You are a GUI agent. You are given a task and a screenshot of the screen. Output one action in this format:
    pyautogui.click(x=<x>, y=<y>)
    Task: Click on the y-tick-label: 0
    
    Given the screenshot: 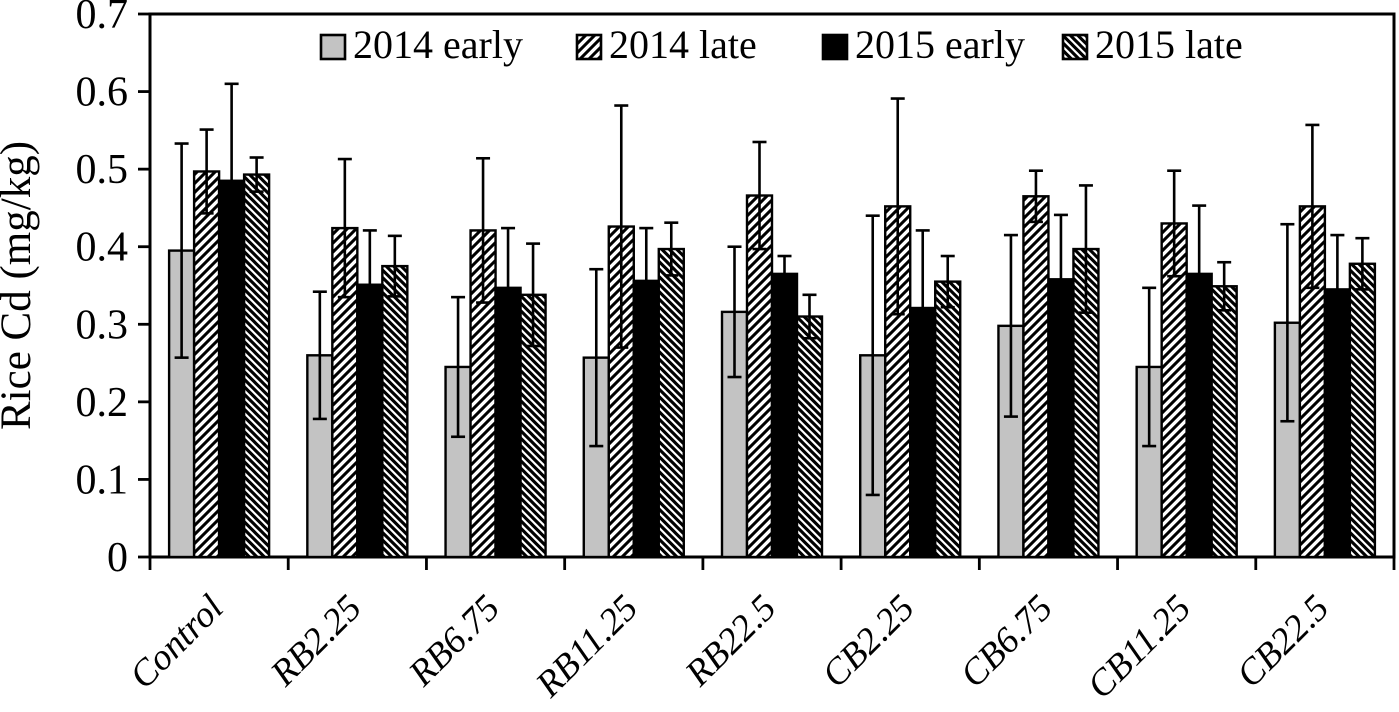 What is the action you would take?
    pyautogui.click(x=117, y=558)
    